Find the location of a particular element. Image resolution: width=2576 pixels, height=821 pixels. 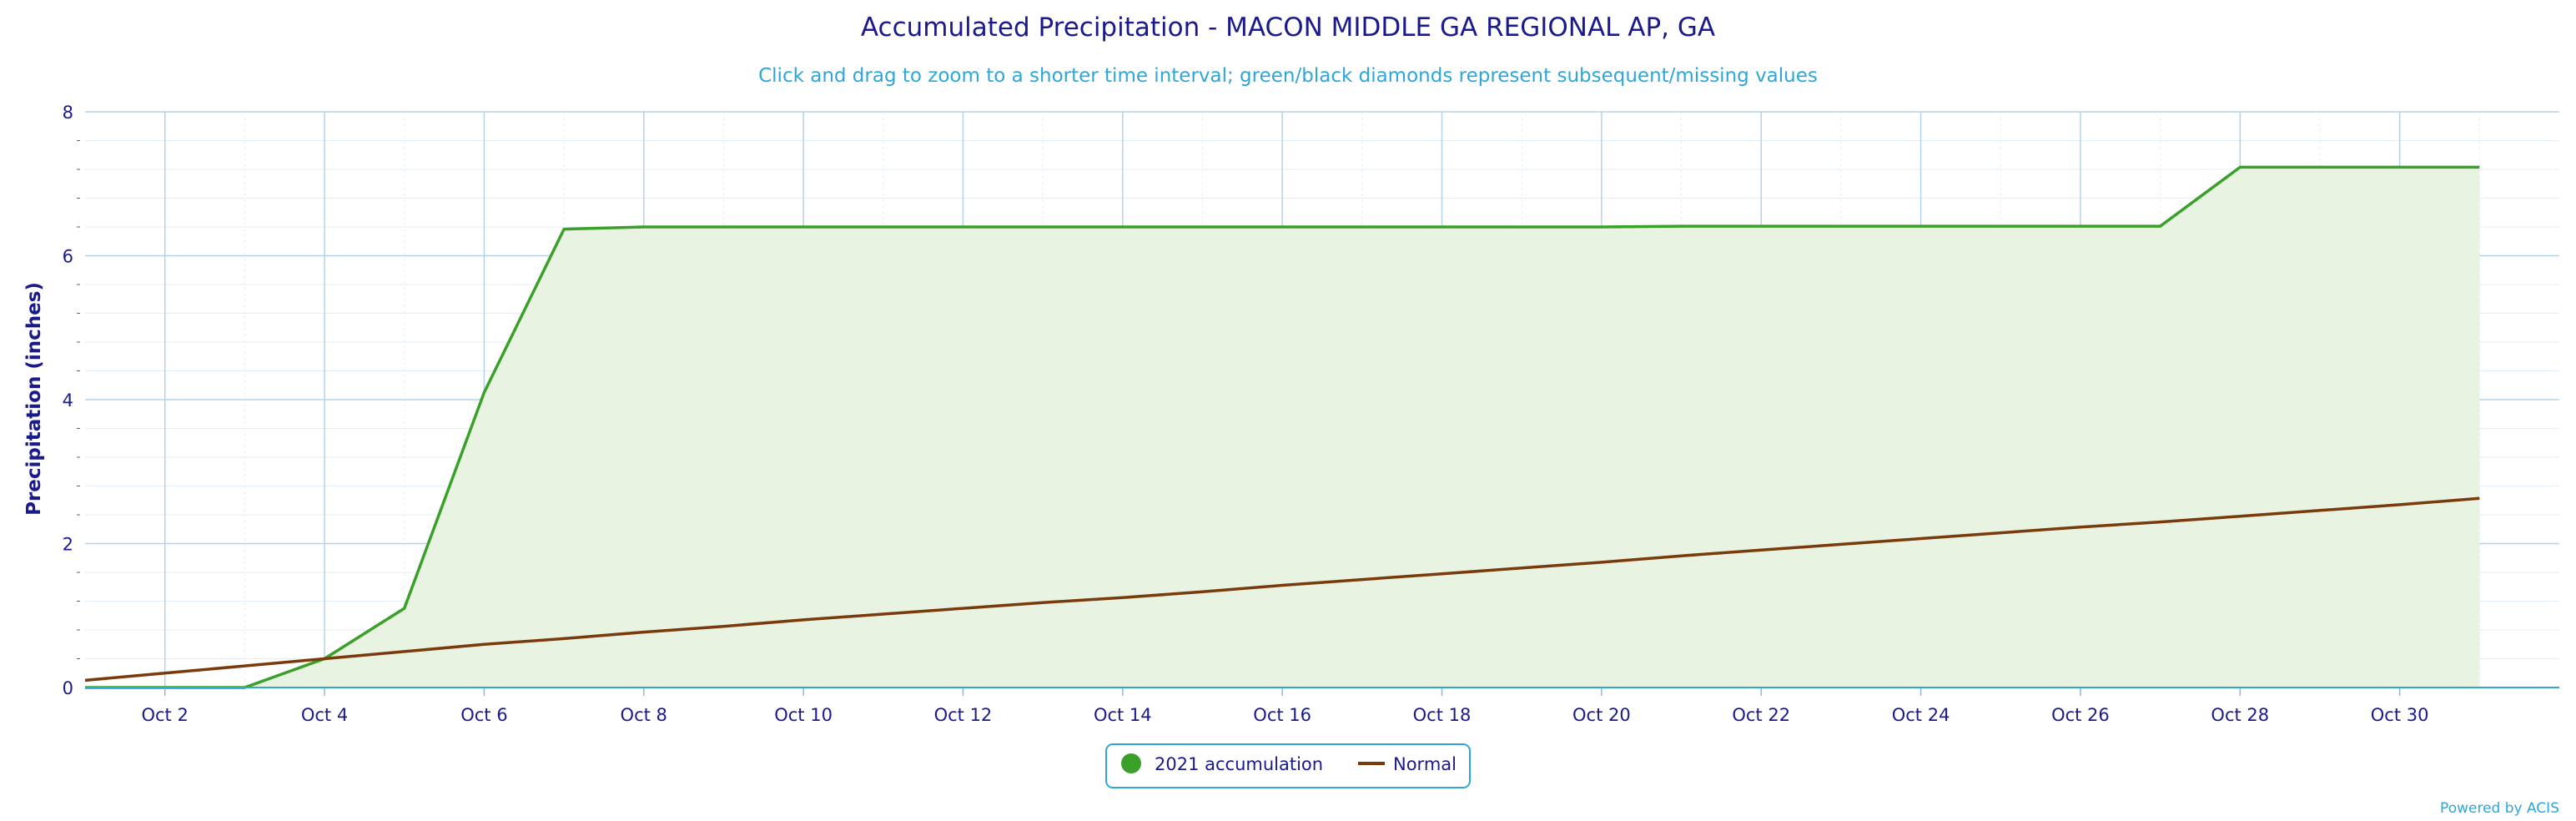

x-tick-label: Oct 14 is located at coordinates (1123, 715).